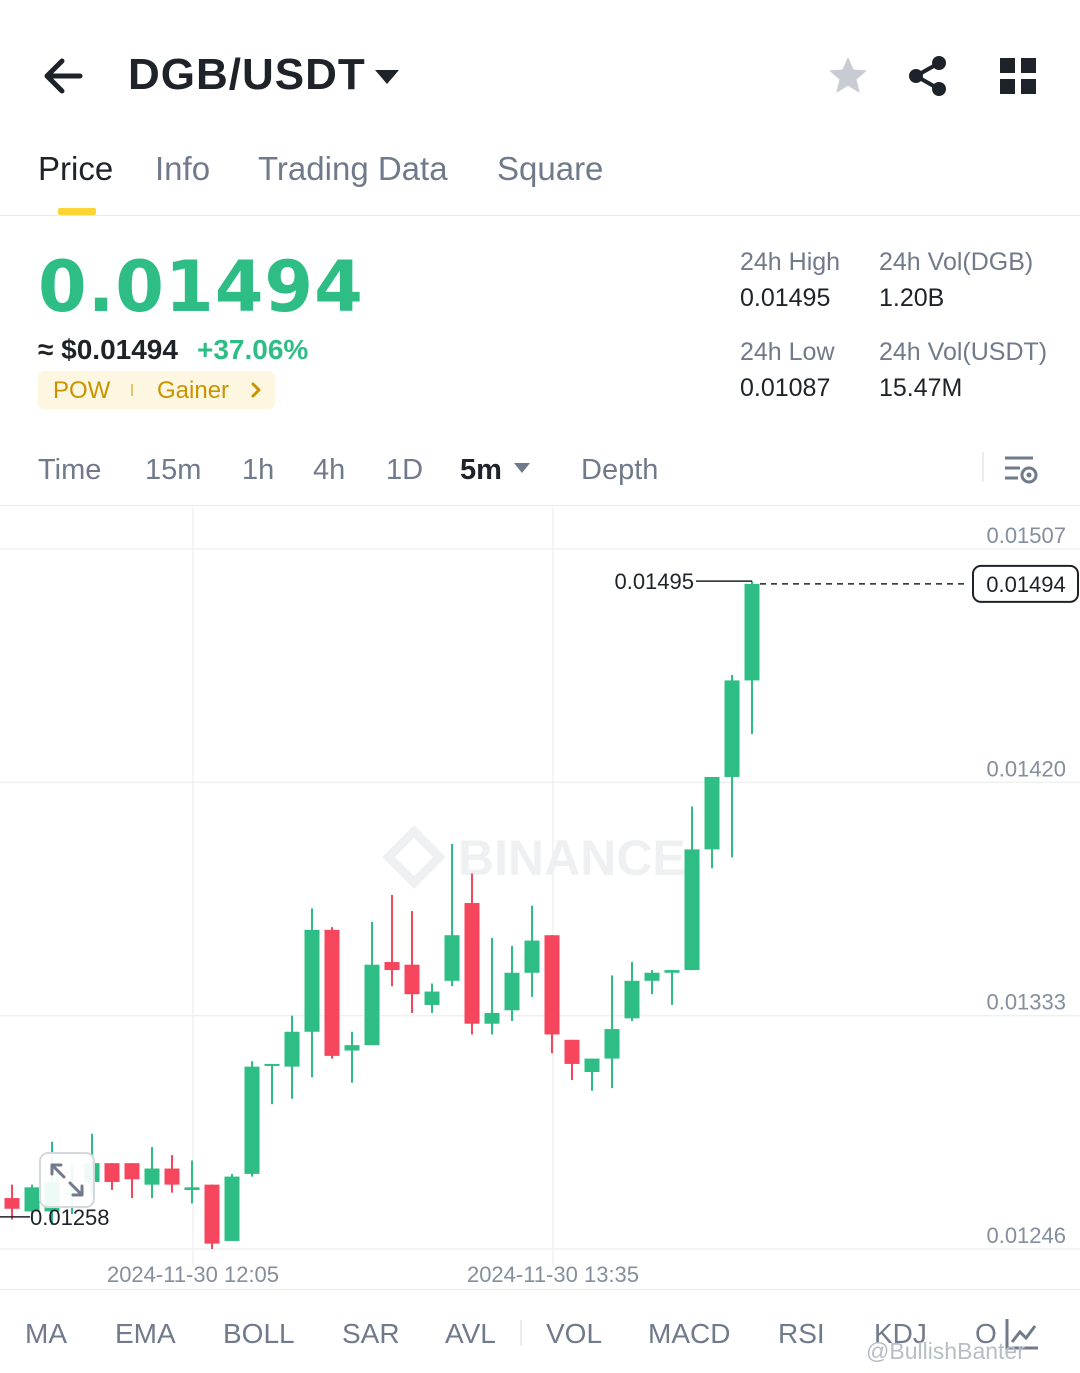  I want to click on expand-button-bg, so click(67, 1180).